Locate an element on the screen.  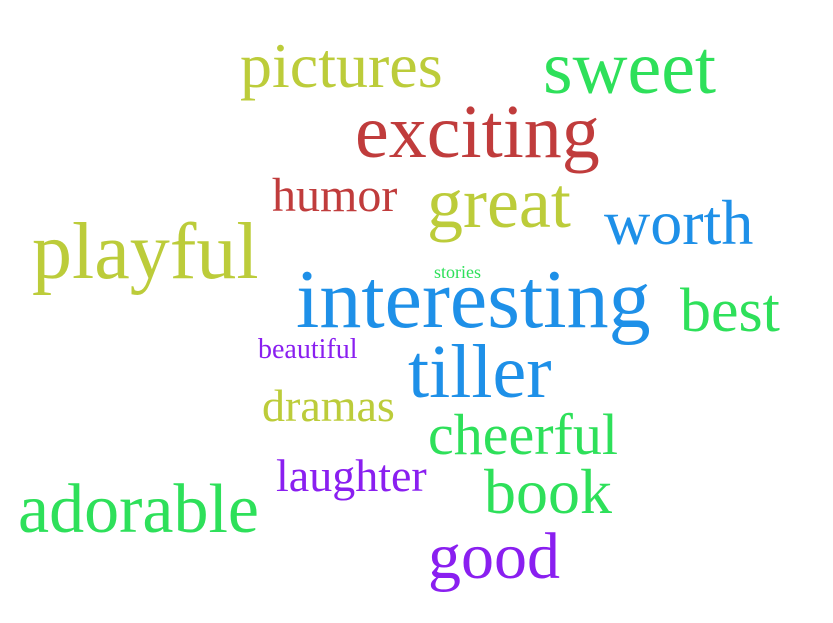
word-good: good is located at coordinates (494, 556).